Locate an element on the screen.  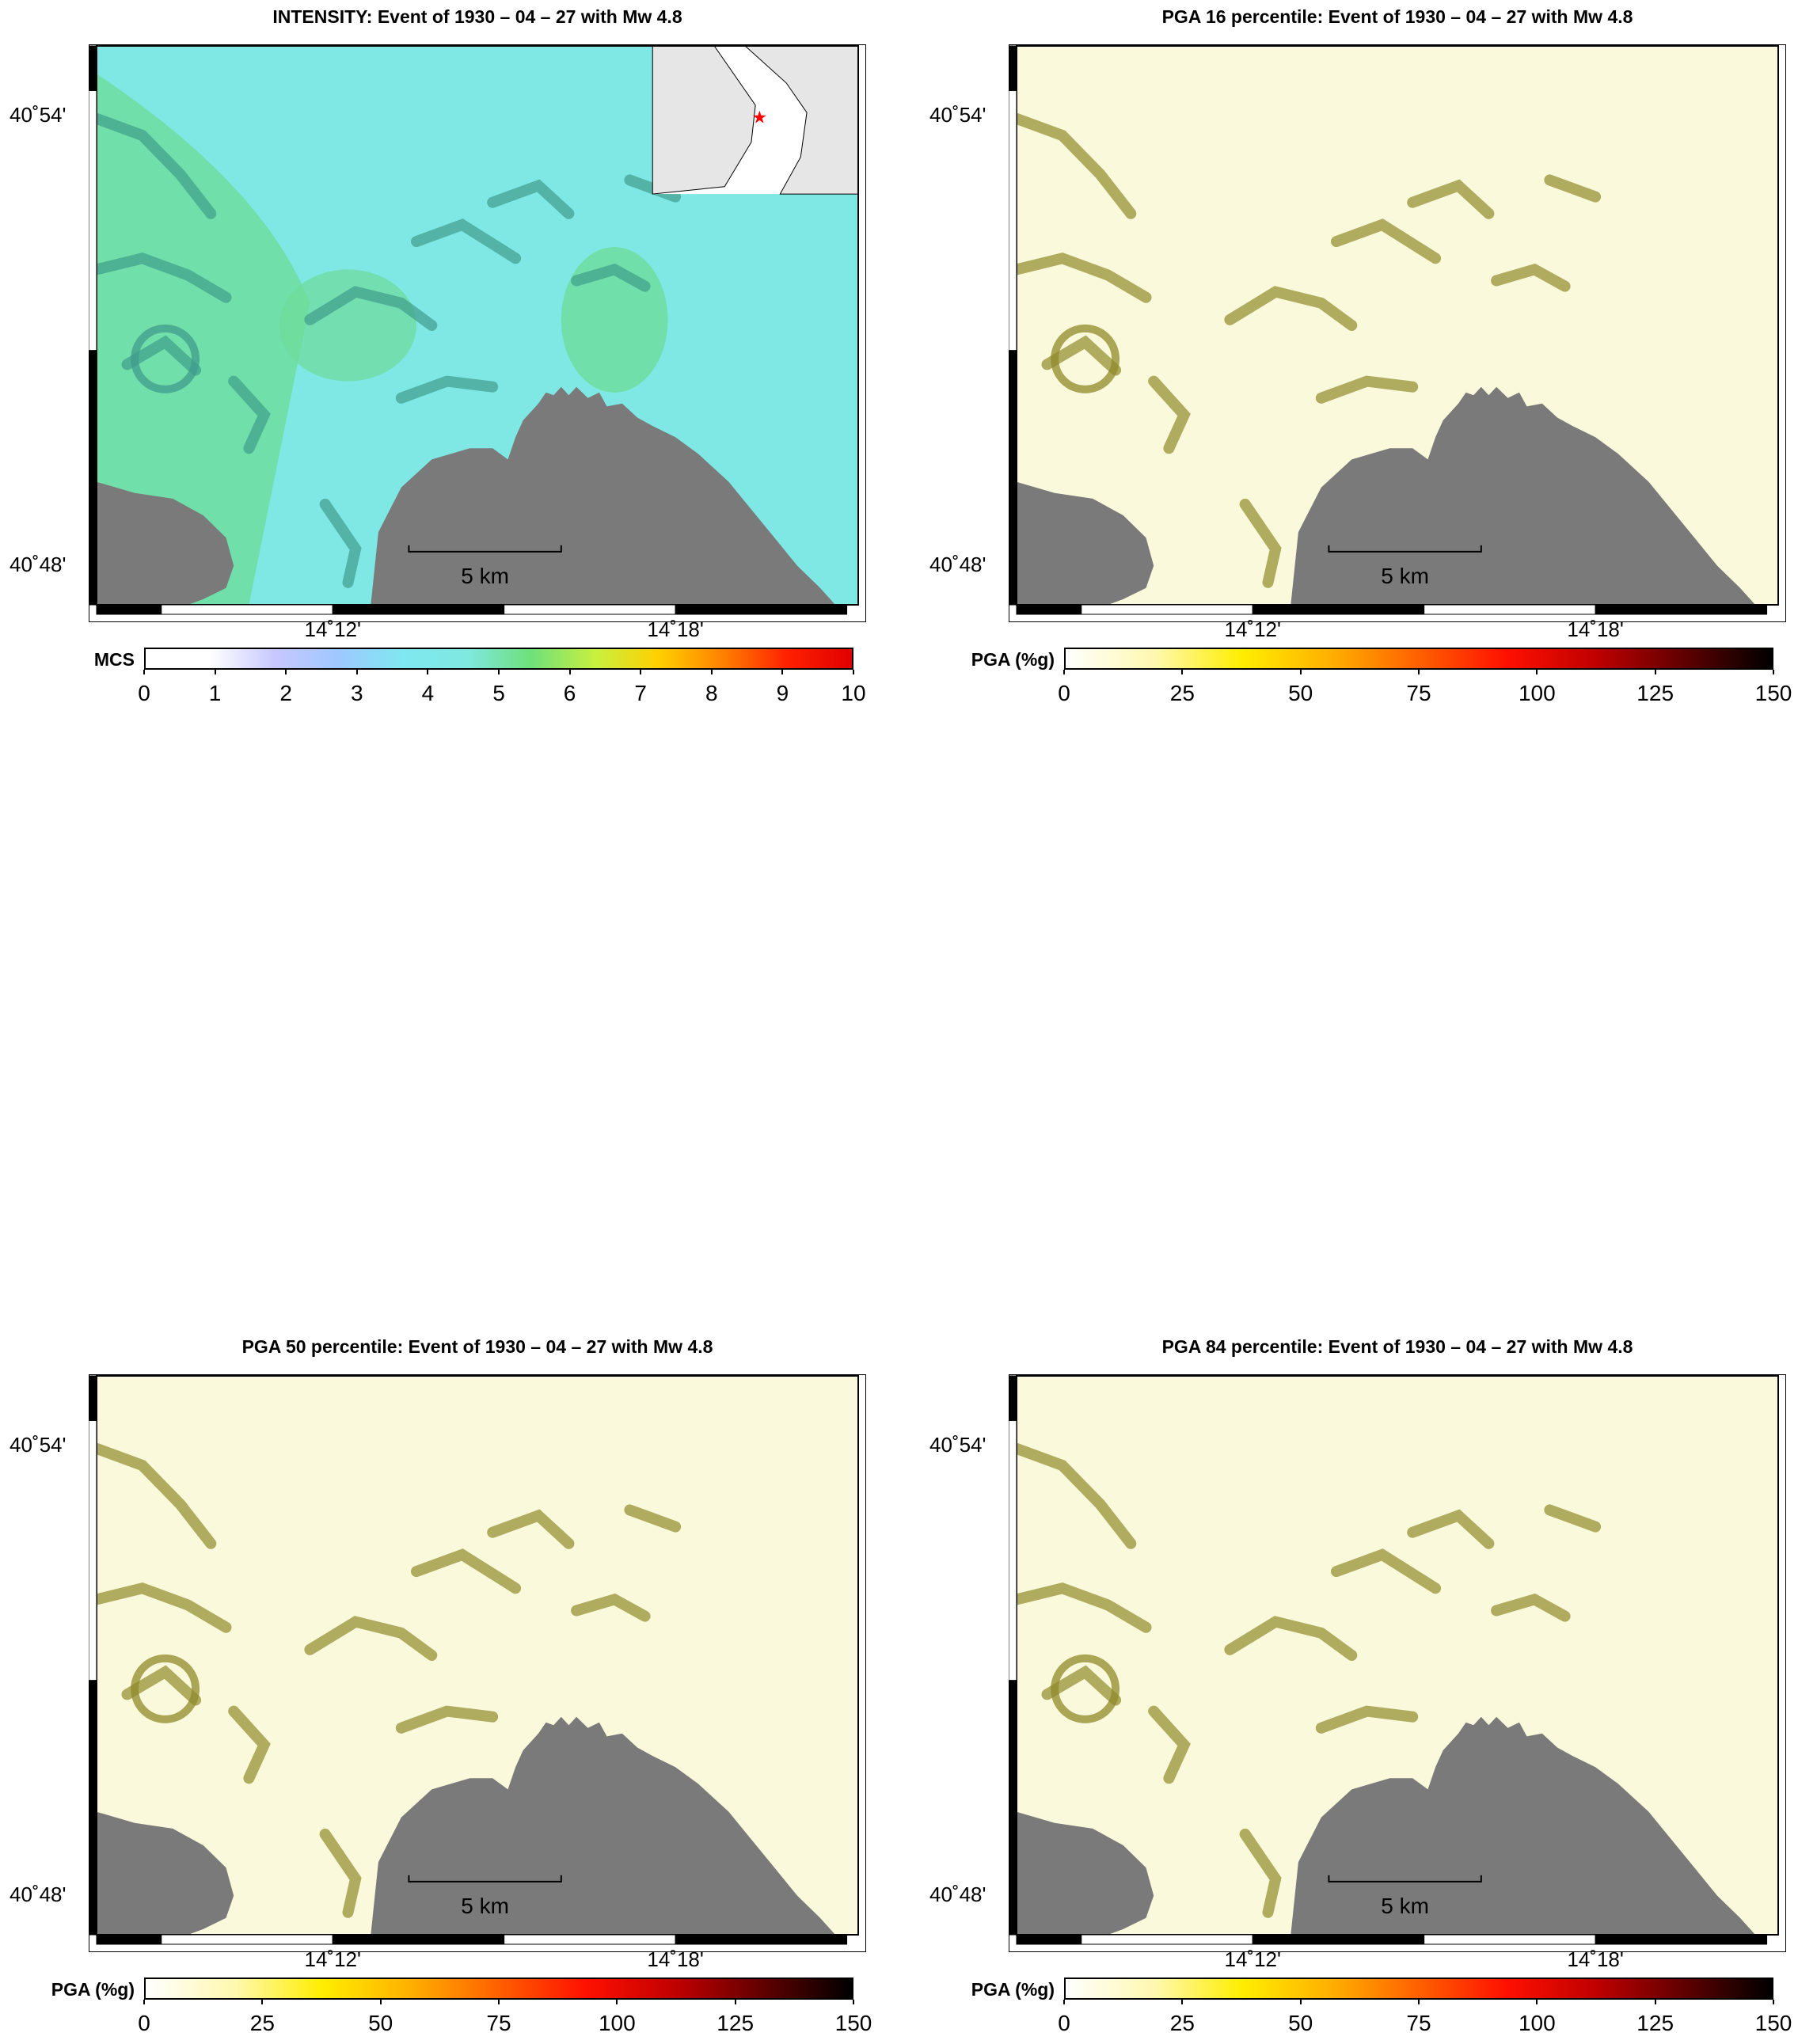
colorbar-label: MCS is located at coordinates (114, 659).